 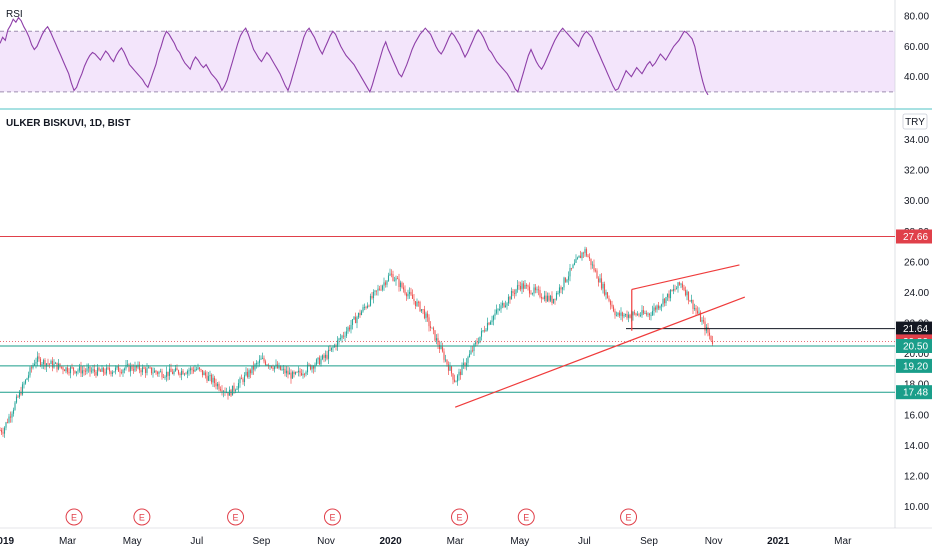 I want to click on price-tick-label: 34.00, so click(x=916, y=140).